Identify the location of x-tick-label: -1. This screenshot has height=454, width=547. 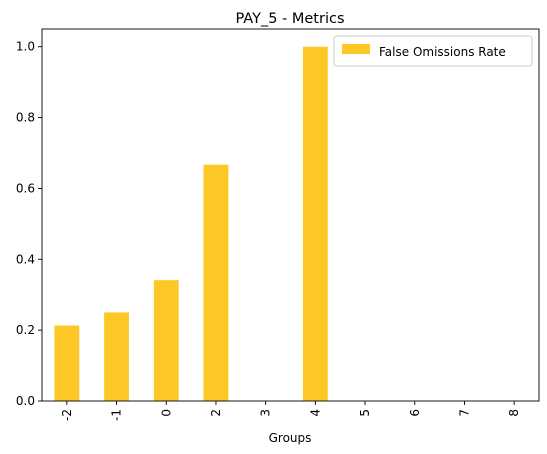
(117, 415).